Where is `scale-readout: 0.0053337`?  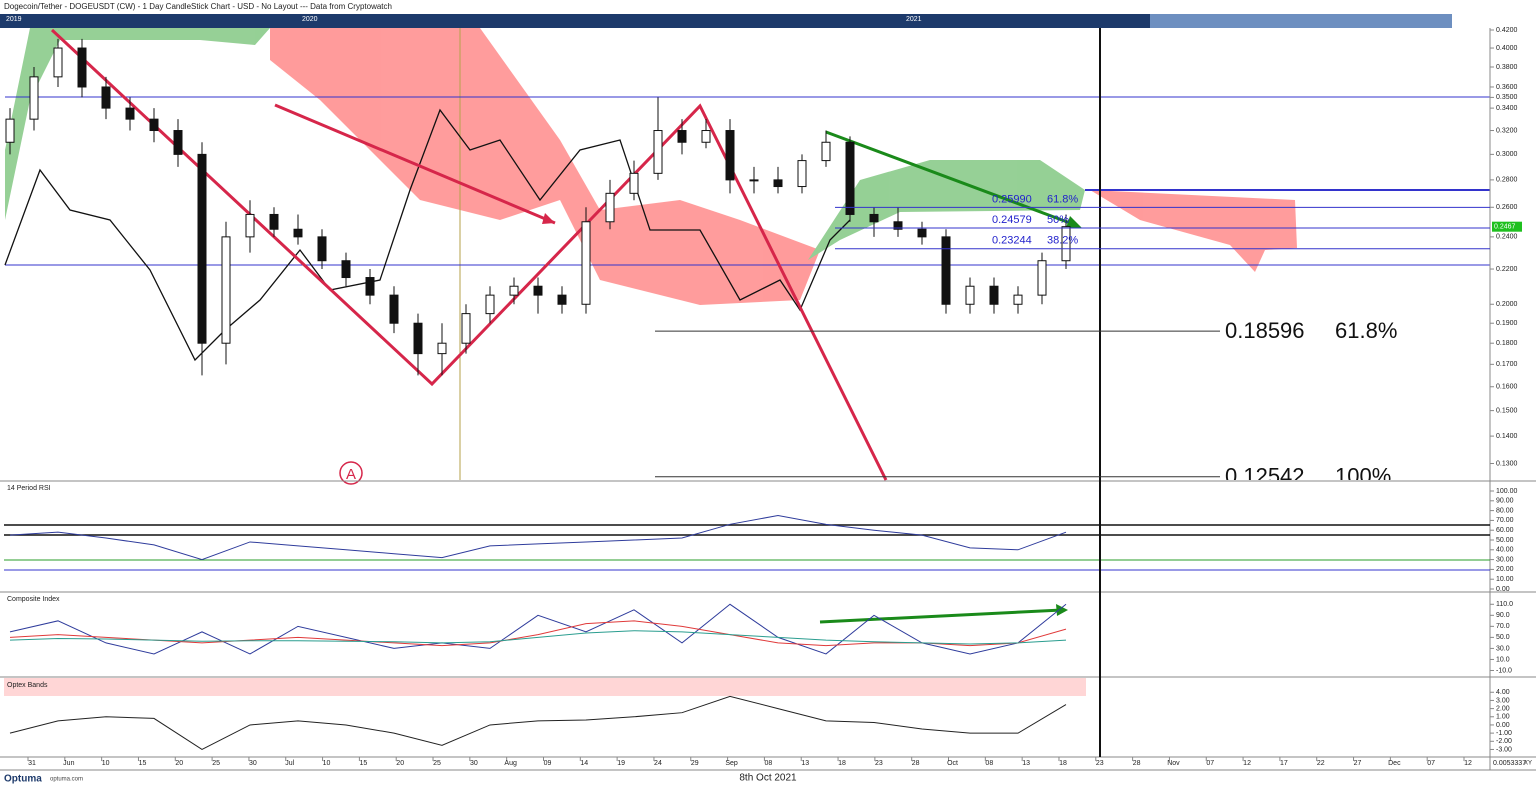 scale-readout: 0.0053337 is located at coordinates (1509, 763).